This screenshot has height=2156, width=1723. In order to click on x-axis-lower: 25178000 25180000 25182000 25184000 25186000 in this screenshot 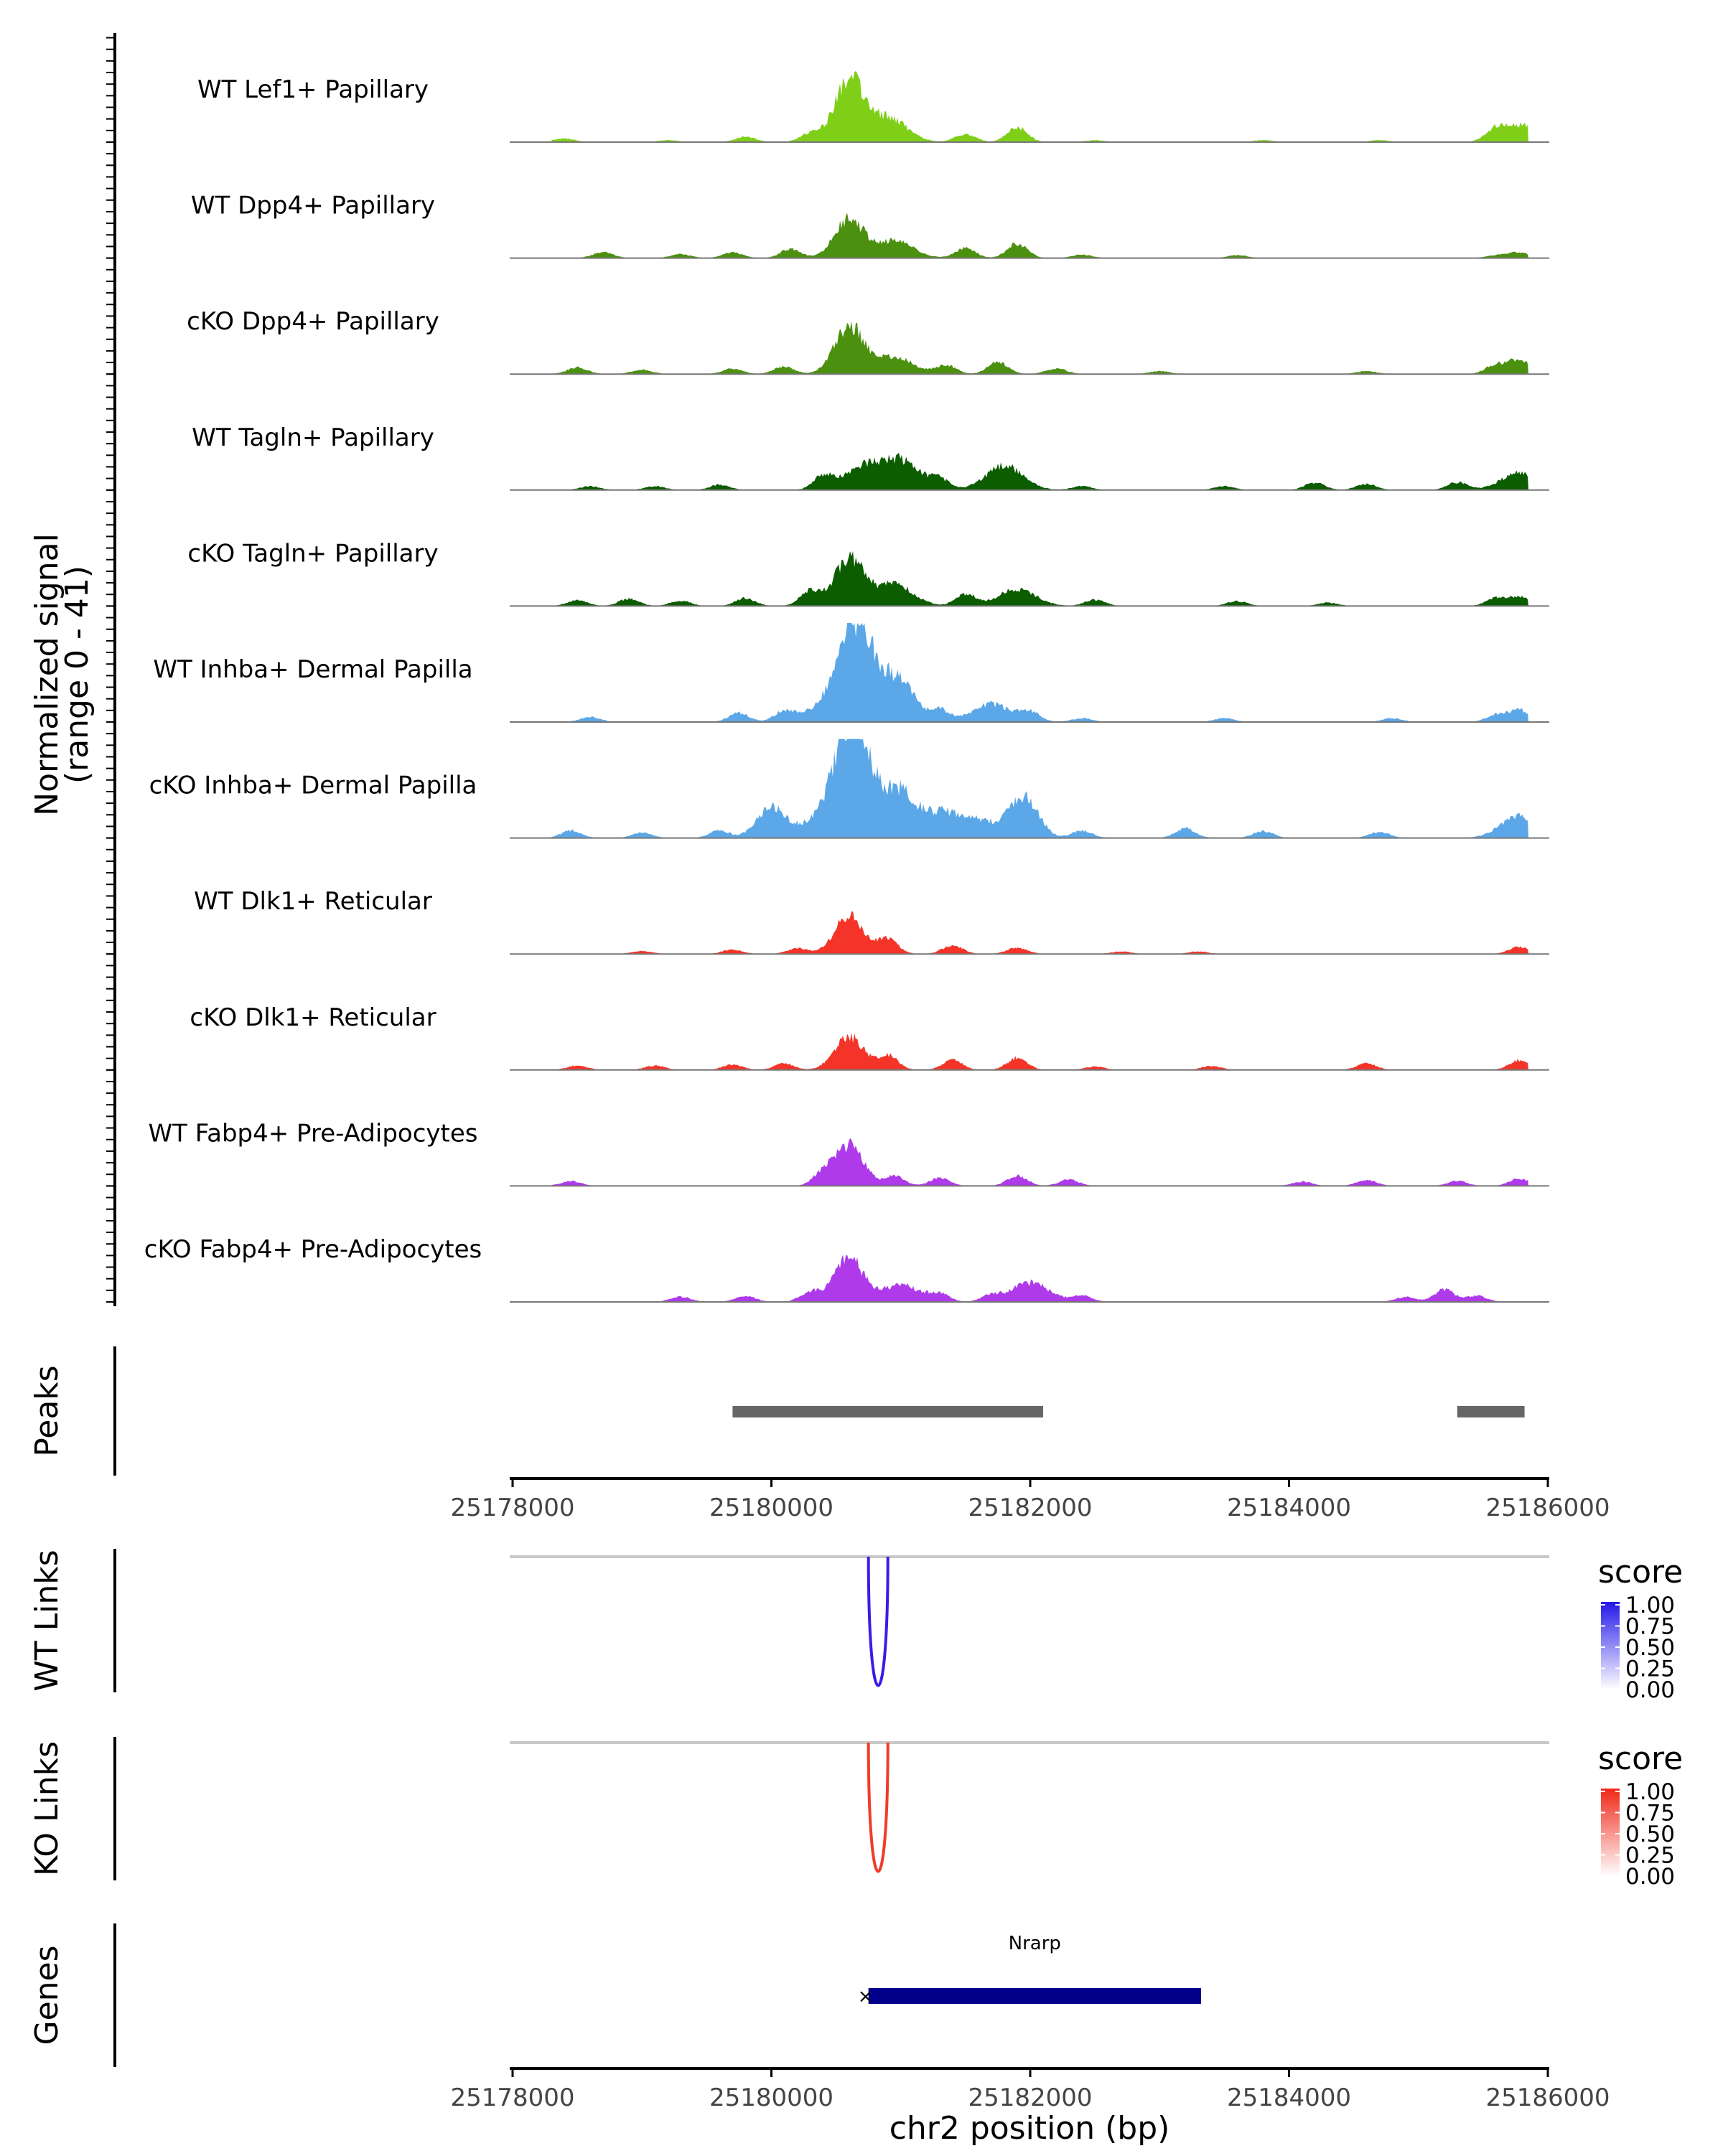, I will do `click(1030, 2089)`.